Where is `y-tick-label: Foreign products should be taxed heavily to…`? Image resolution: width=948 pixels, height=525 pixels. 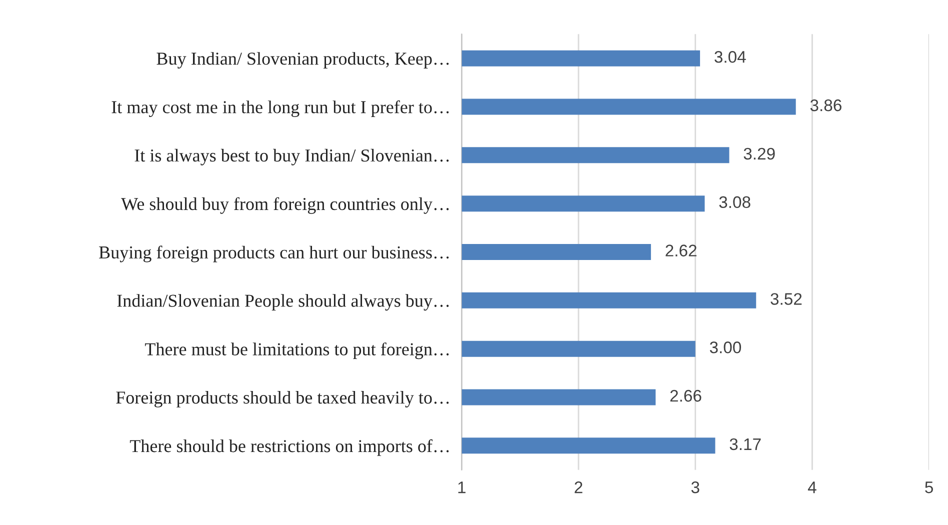 y-tick-label: Foreign products should be taxed heavily to… is located at coordinates (282, 399).